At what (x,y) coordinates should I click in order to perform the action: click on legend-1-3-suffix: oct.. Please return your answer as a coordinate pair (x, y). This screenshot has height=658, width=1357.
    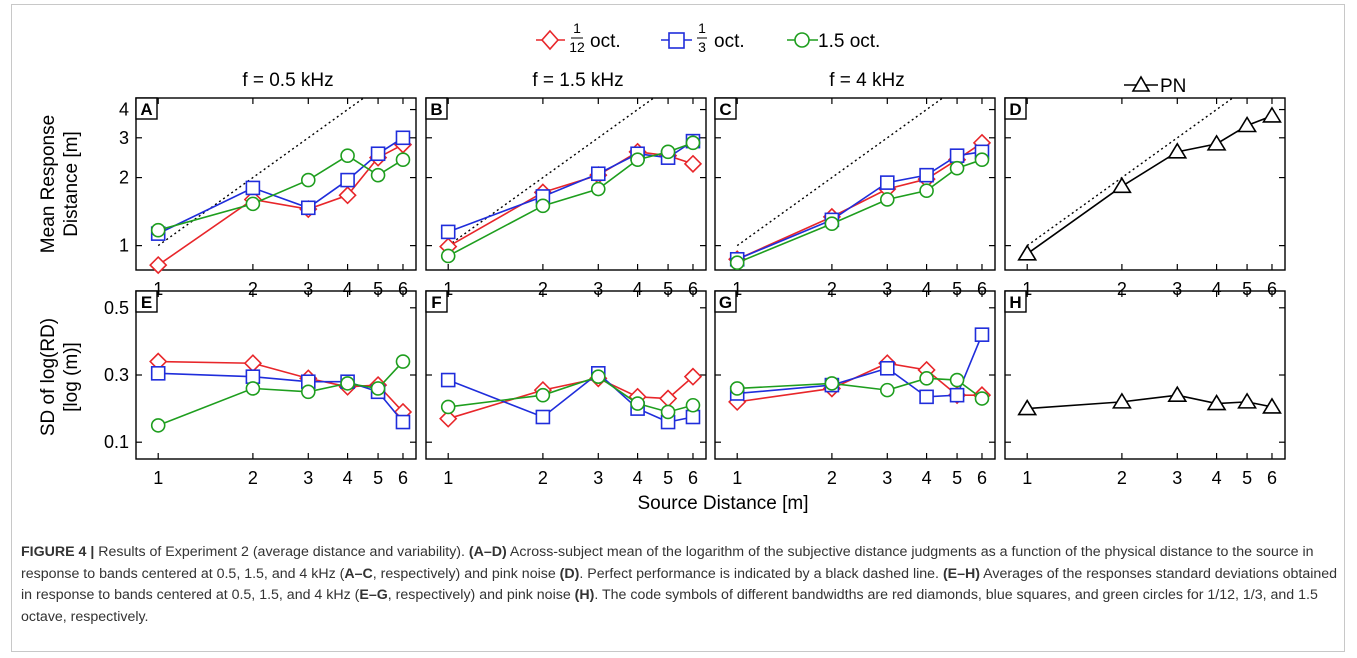
    Looking at the image, I should click on (729, 41).